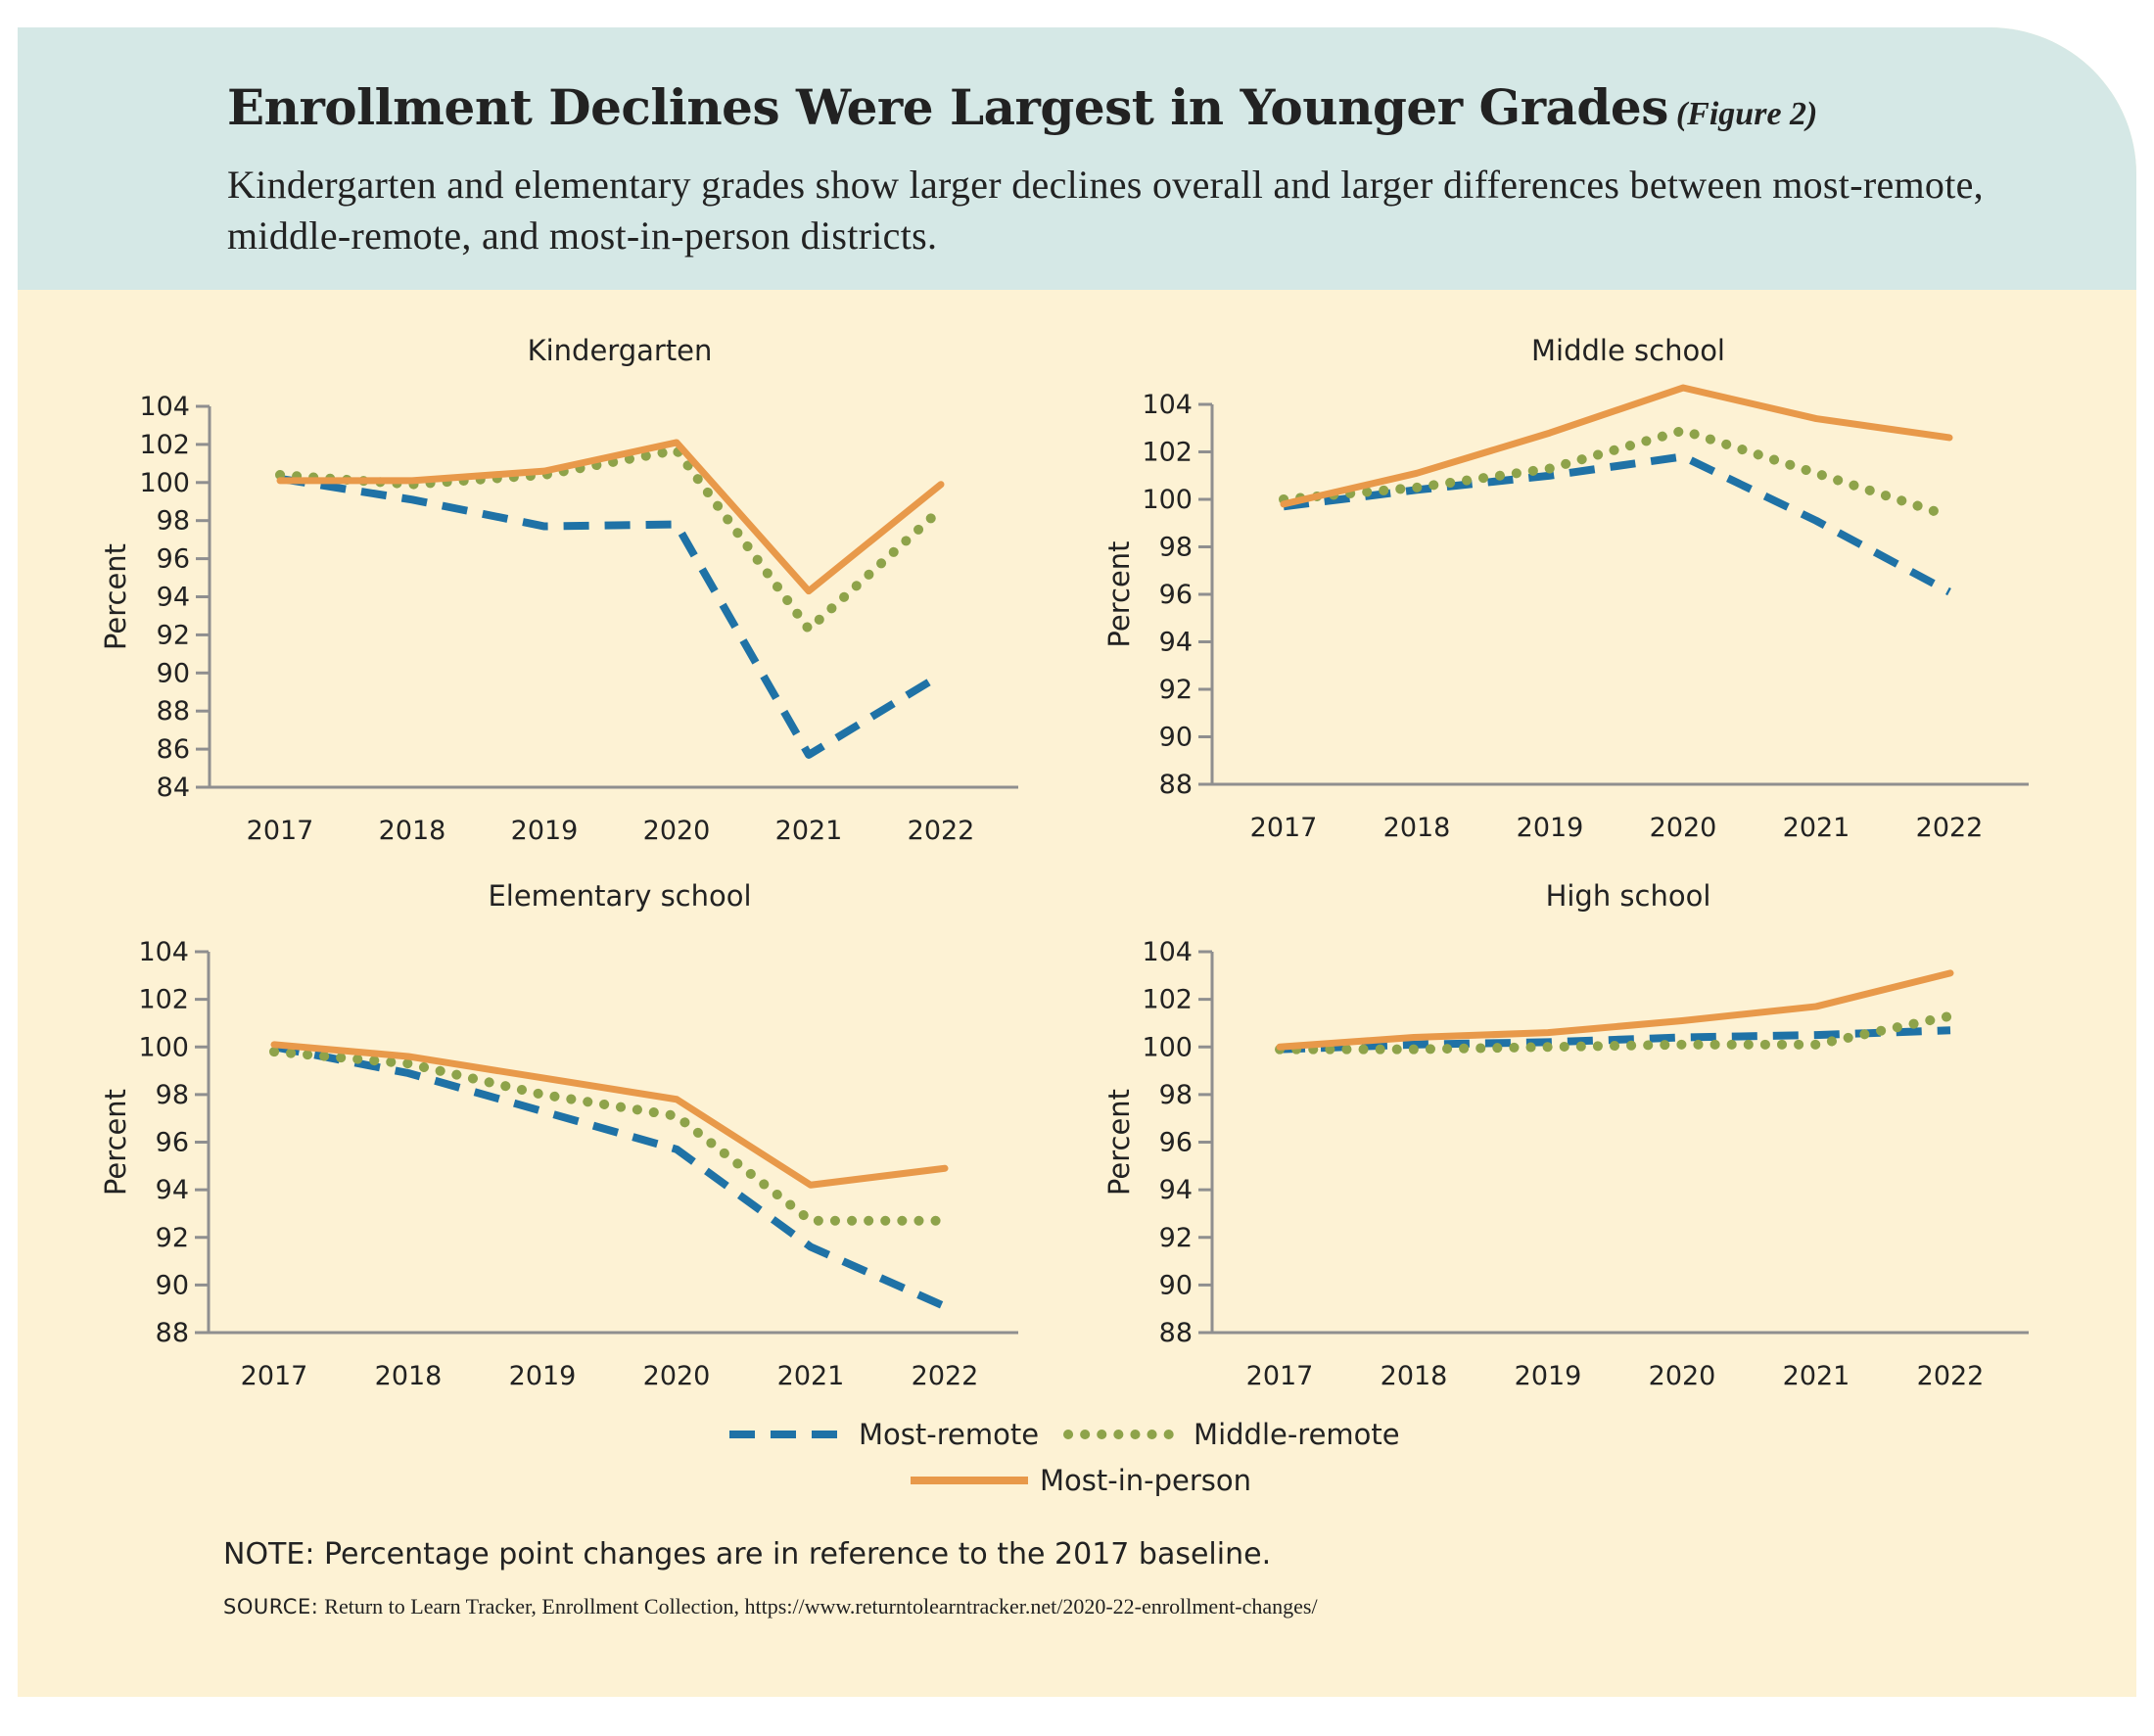 The width and height of the screenshot is (2154, 1736). I want to click on y-tick-label: 86, so click(173, 749).